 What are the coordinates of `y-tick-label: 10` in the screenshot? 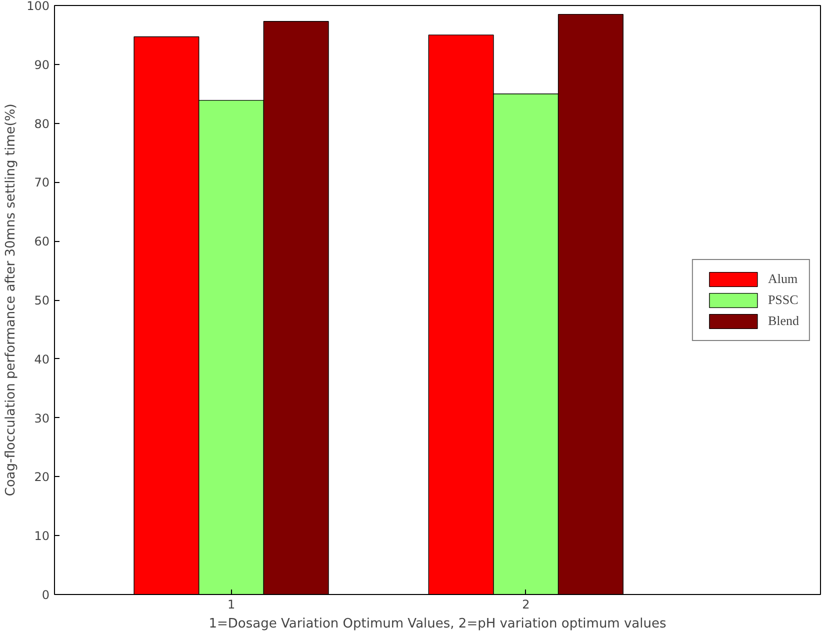 It's located at (42, 536).